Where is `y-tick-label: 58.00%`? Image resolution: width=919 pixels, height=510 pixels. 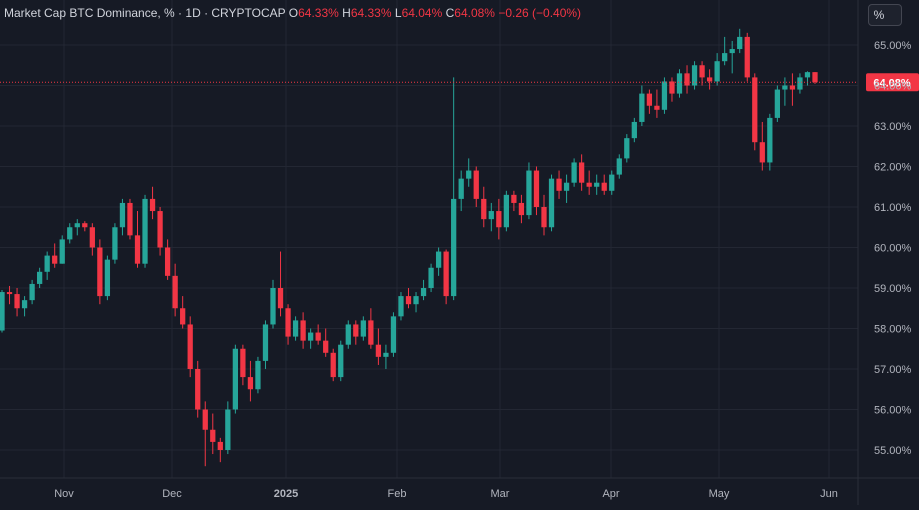
y-tick-label: 58.00% is located at coordinates (893, 330).